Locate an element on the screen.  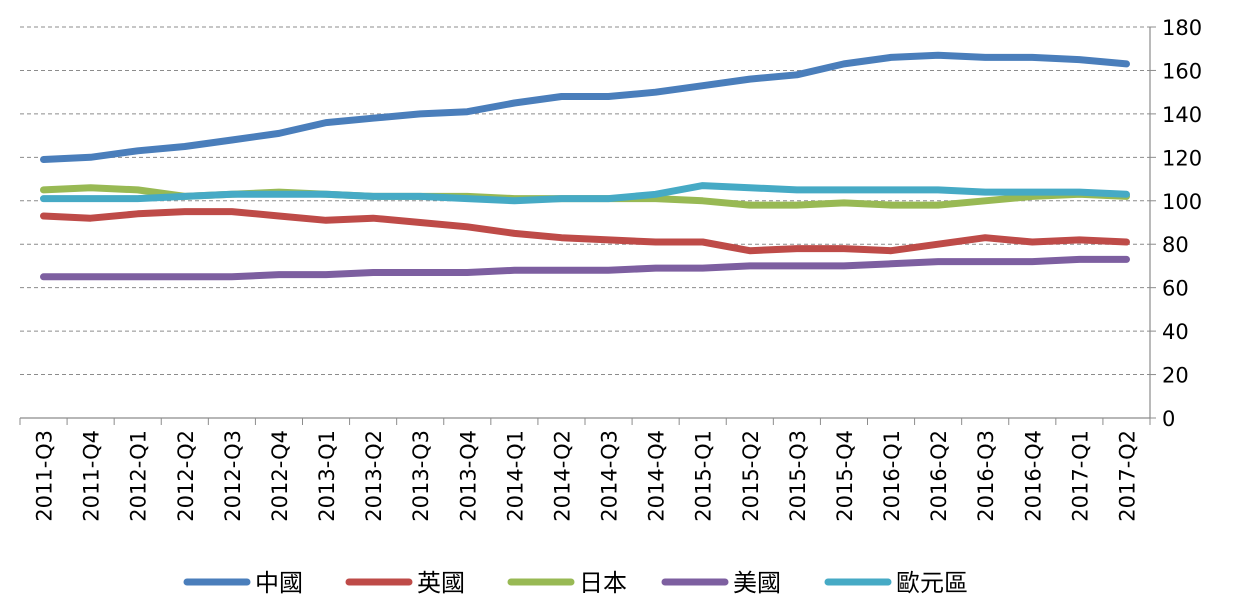
x-tick-label: 2013-Q1 is located at coordinates (327, 476).